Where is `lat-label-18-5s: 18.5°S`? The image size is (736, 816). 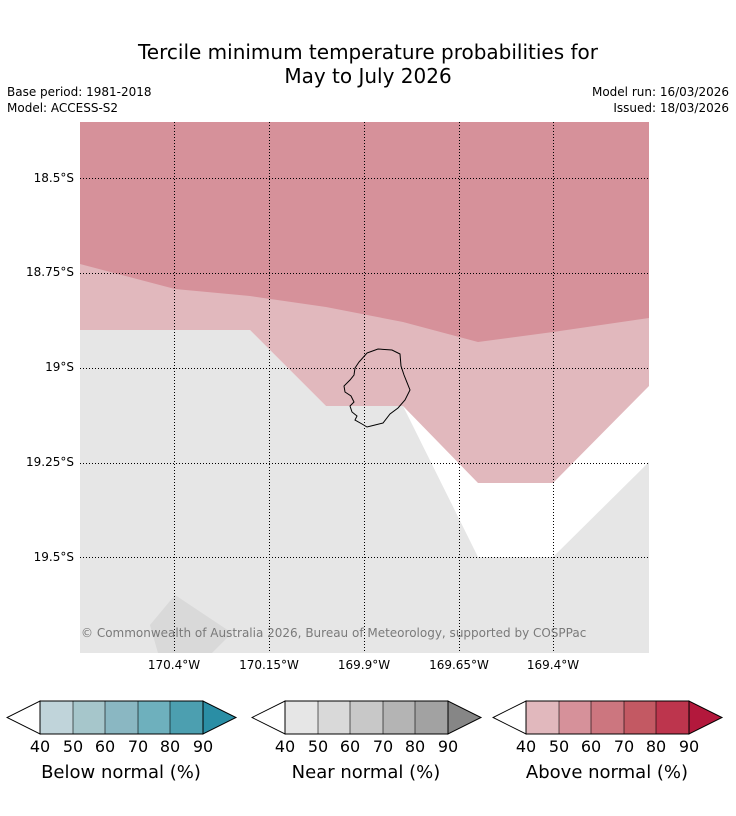 lat-label-18-5s: 18.5°S is located at coordinates (53, 178).